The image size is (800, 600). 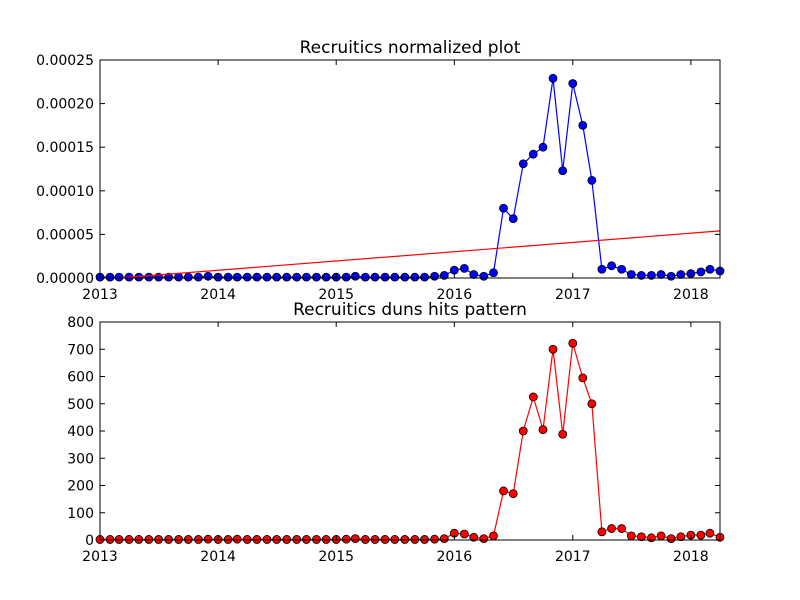 I want to click on normalized-plot-x-tick-label-3: 2016, so click(x=455, y=295).